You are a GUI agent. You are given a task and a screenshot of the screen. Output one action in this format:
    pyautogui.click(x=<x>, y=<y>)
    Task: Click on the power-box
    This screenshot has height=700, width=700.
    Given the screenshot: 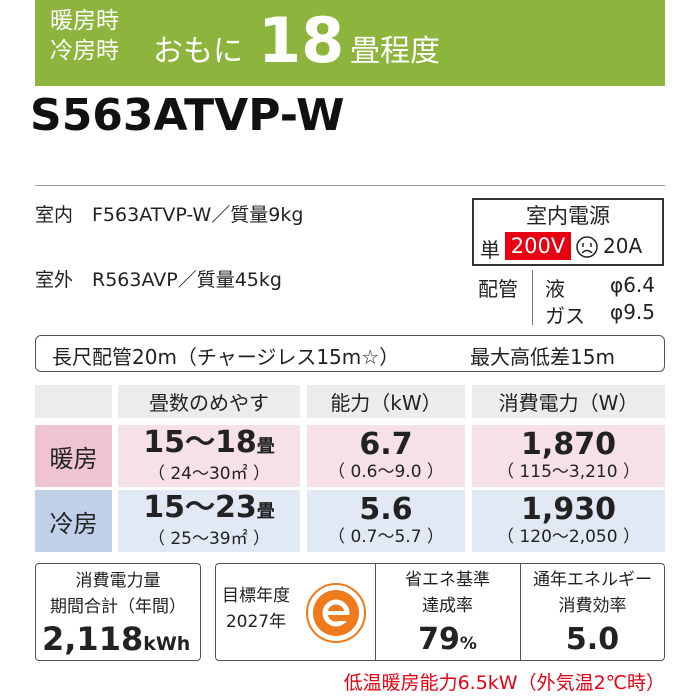 What is the action you would take?
    pyautogui.click(x=568, y=232)
    